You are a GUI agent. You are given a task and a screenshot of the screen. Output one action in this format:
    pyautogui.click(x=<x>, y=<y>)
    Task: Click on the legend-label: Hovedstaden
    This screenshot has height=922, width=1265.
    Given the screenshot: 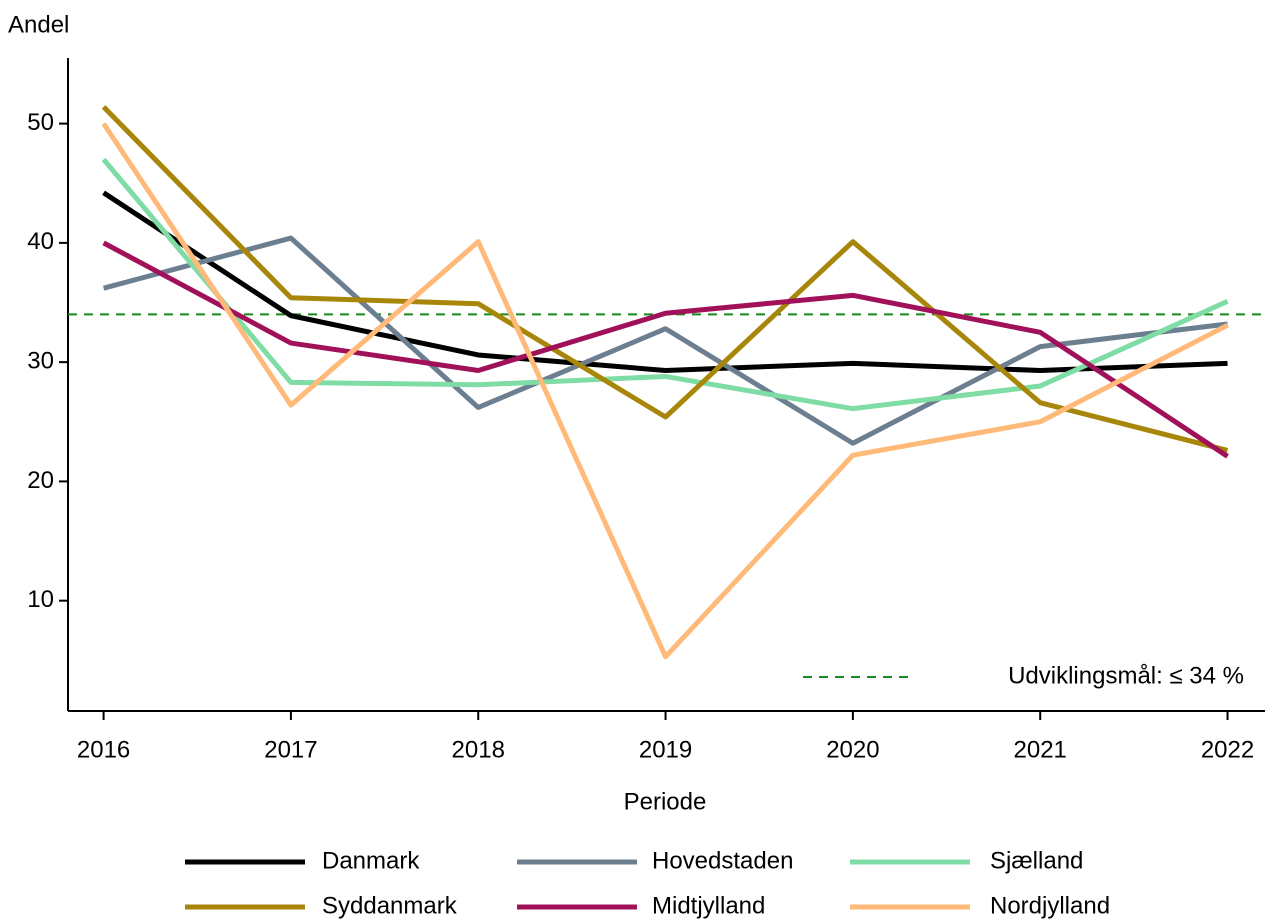 What is the action you would take?
    pyautogui.click(x=722, y=860)
    